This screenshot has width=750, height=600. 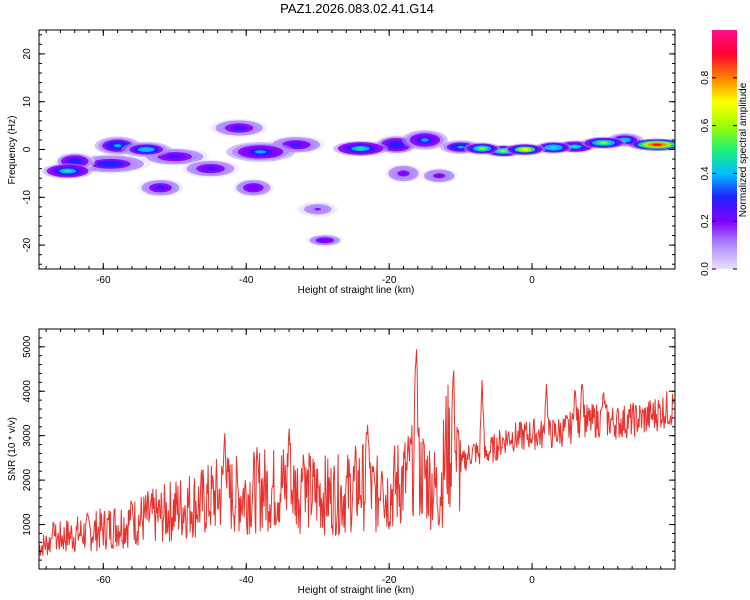 I want to click on snr-y-tick-label: 4000, so click(x=27, y=391).